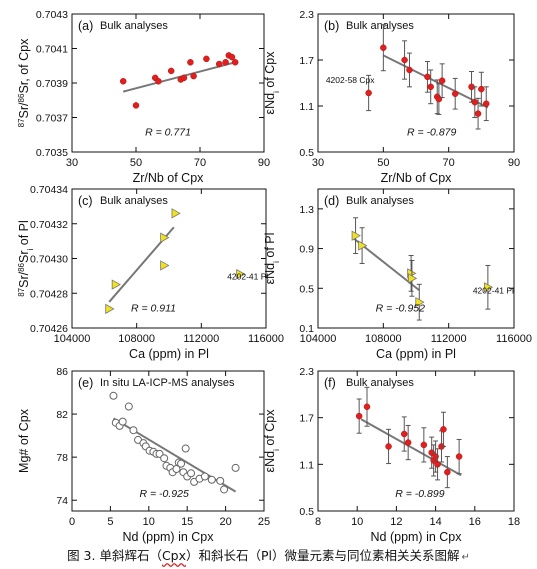 Image resolution: width=537 pixels, height=569 pixels. I want to click on y-axis-label-part: Sr/, so click(24, 279).